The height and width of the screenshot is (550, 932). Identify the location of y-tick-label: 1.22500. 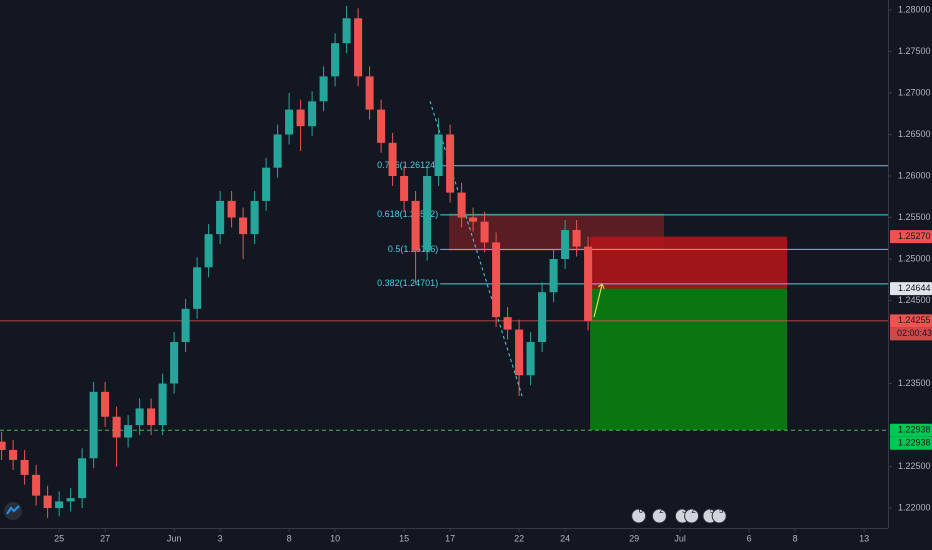
(914, 466).